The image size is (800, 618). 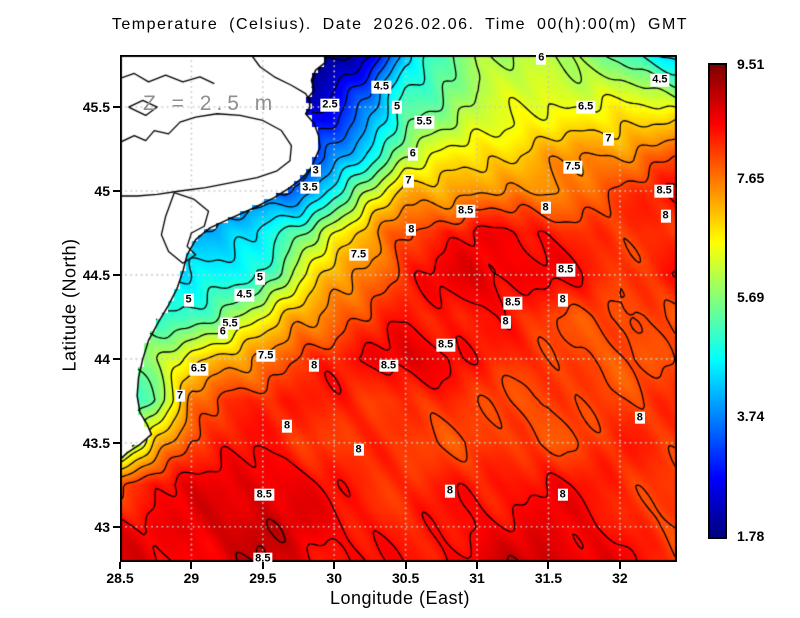 I want to click on x-tick-label: 30, so click(x=334, y=578).